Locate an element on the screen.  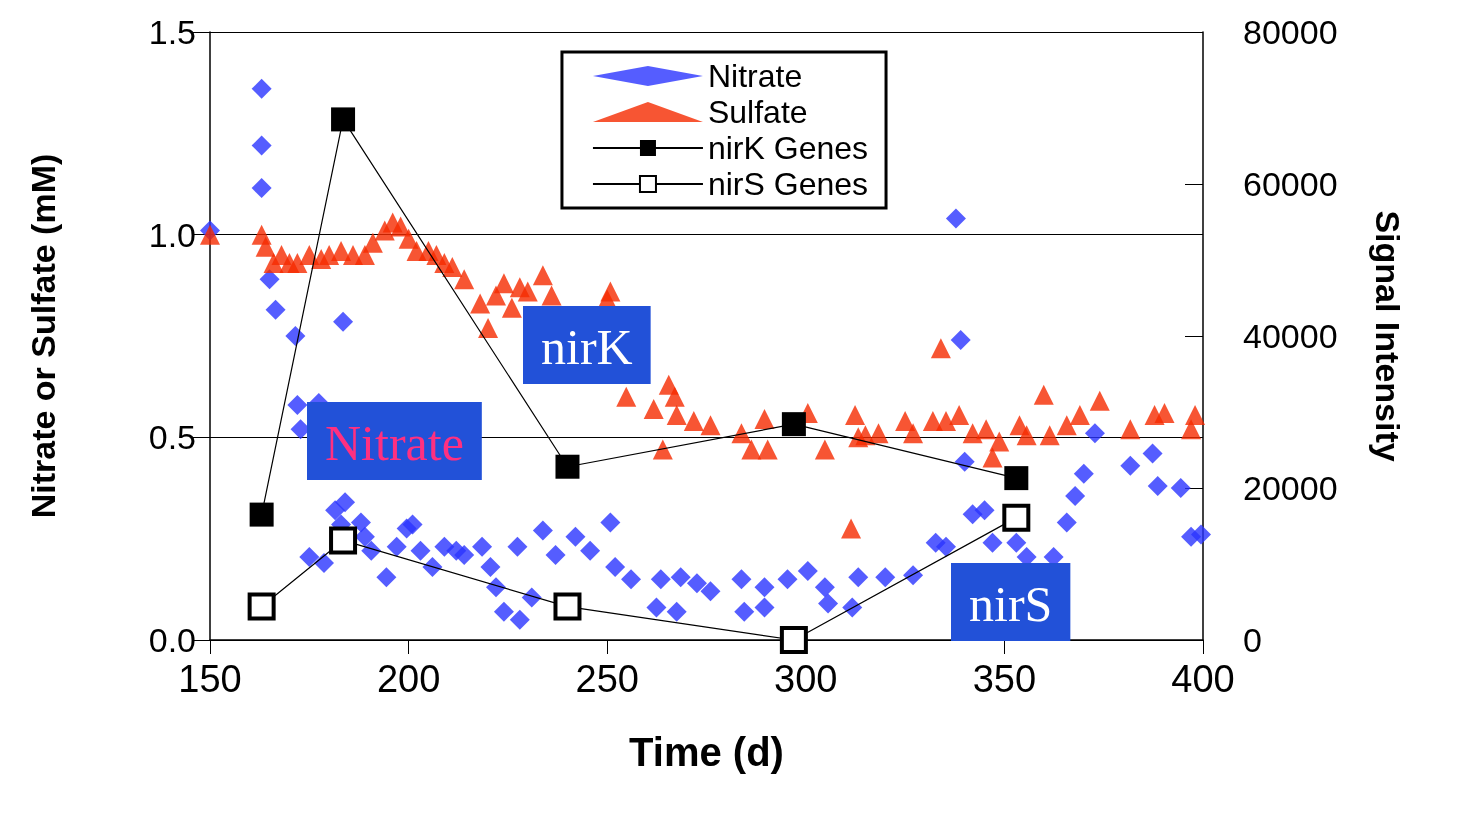
annotation: Nitrate is located at coordinates (394, 443).